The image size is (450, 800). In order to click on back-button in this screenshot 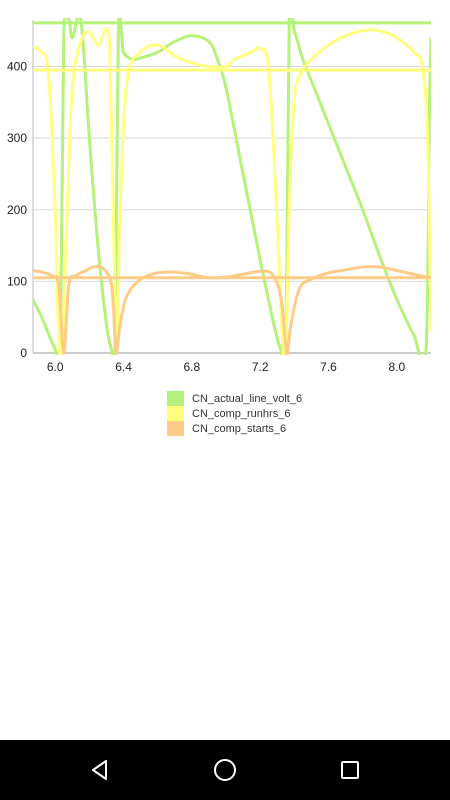, I will do `click(100, 770)`.